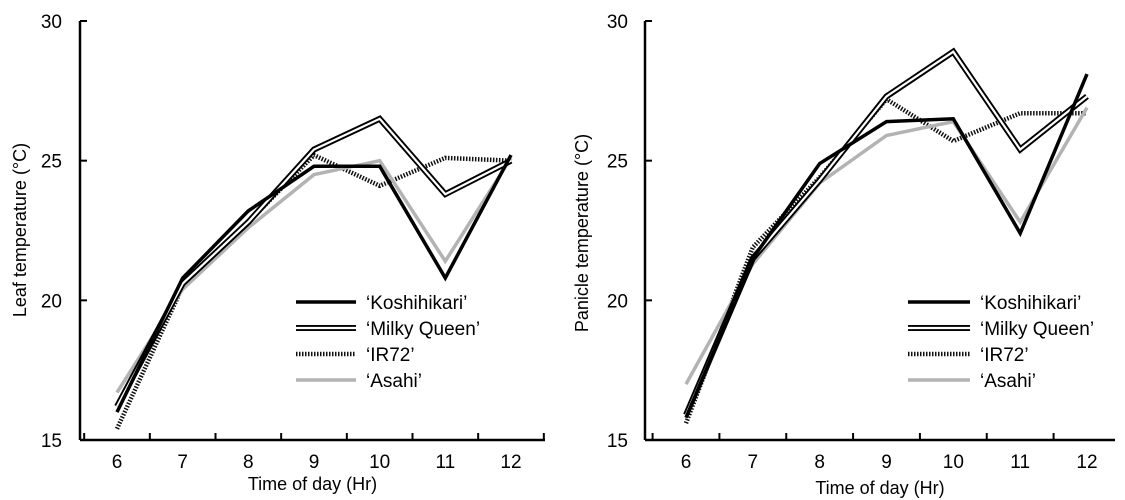  I want to click on y-axis-label: Panicle temperature (°C), so click(582, 233).